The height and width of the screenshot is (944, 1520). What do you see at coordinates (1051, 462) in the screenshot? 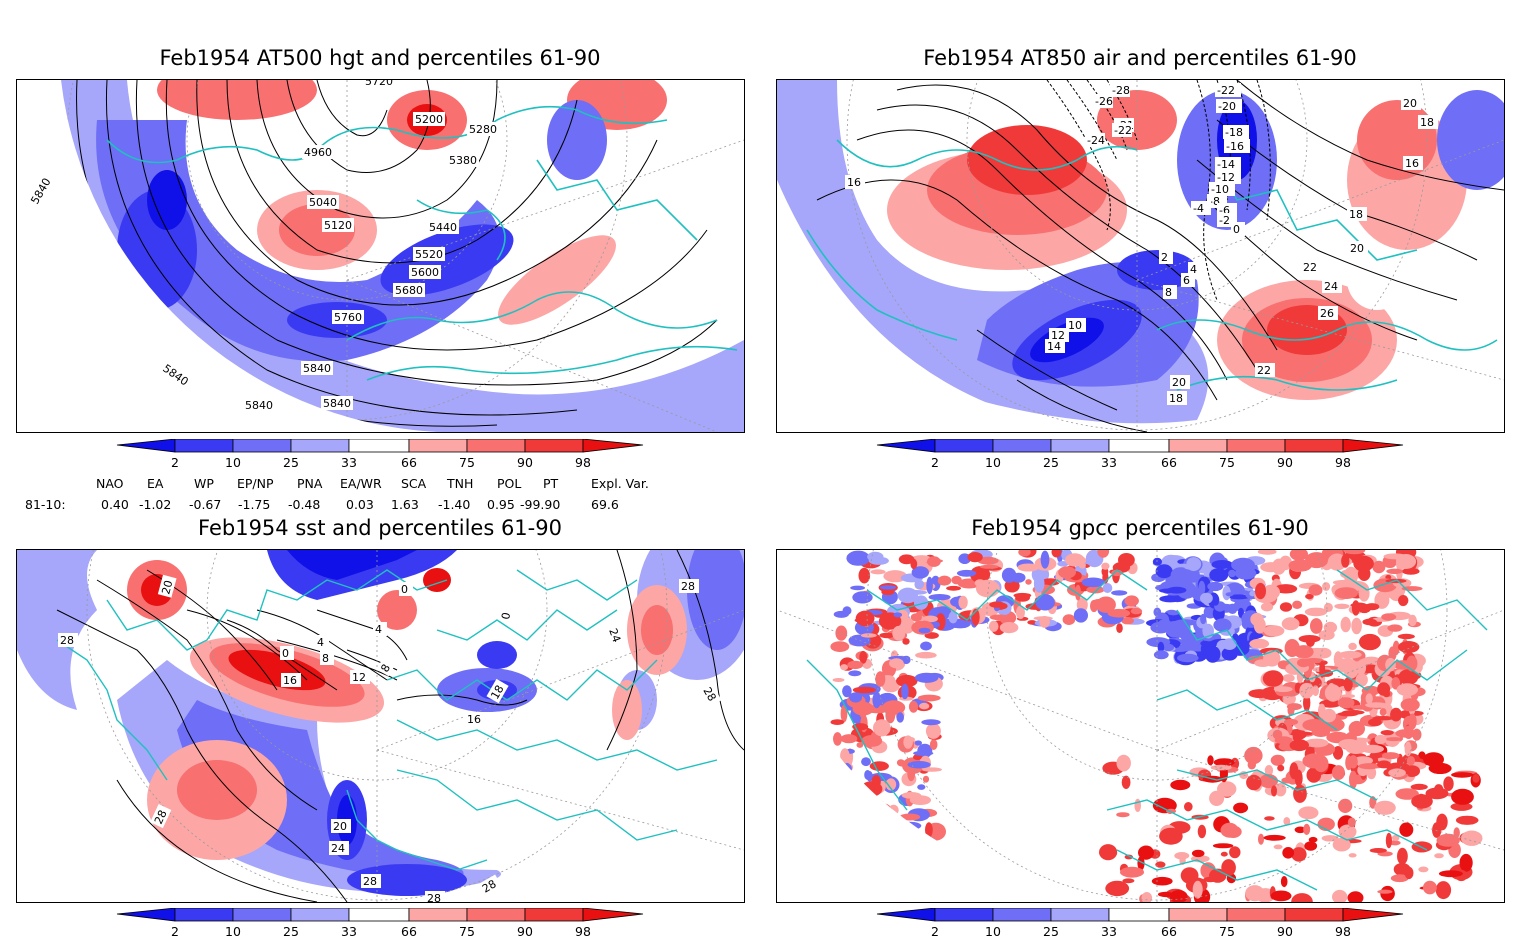
I see `colorbar-tick-label: 25` at bounding box center [1051, 462].